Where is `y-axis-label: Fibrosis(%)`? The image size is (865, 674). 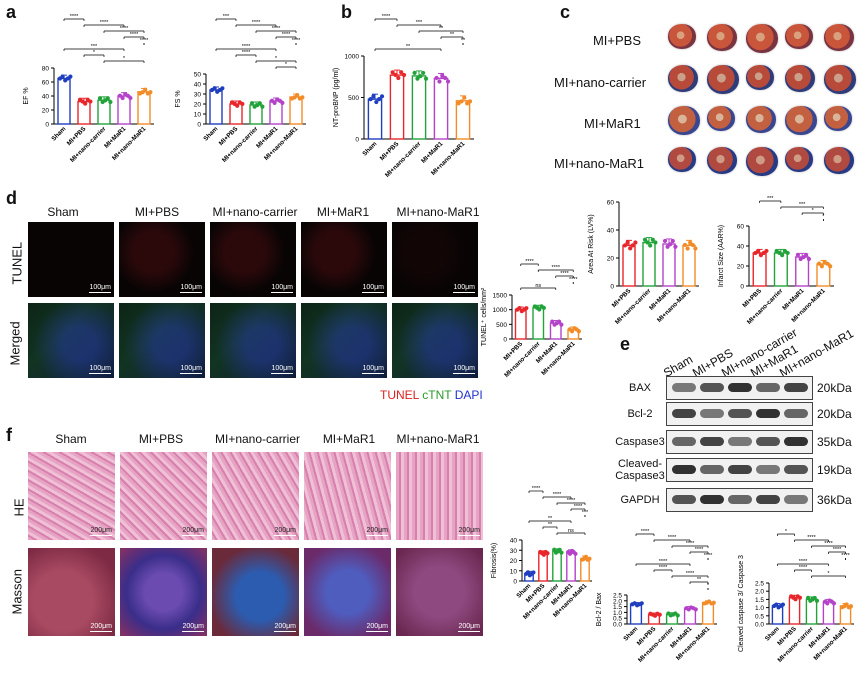
y-axis-label: Fibrosis(%) is located at coordinates (494, 560).